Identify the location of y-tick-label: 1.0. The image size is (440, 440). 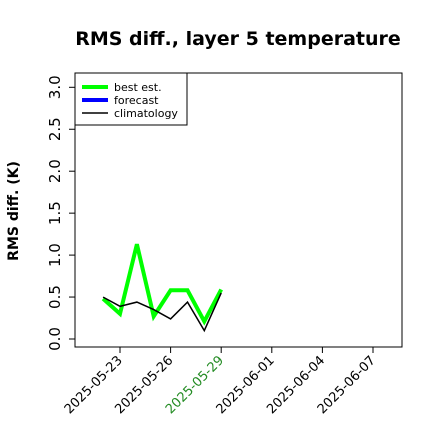
(55, 255).